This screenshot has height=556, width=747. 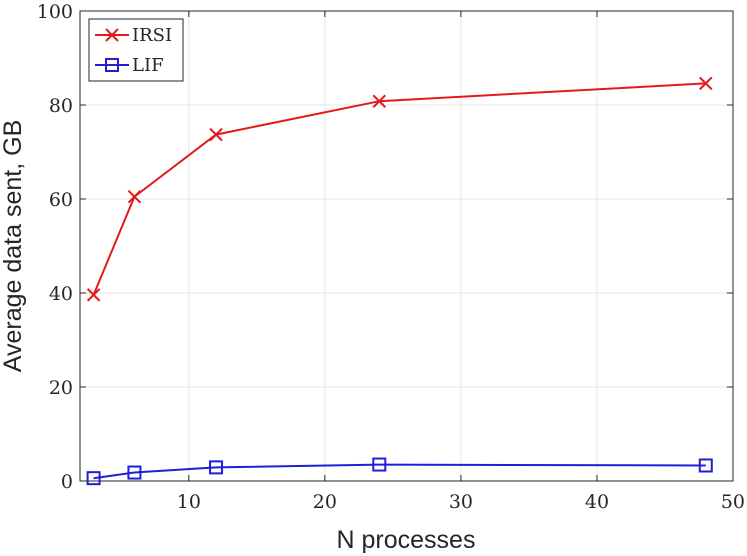 I want to click on legend-marker-irsi, so click(x=112, y=35).